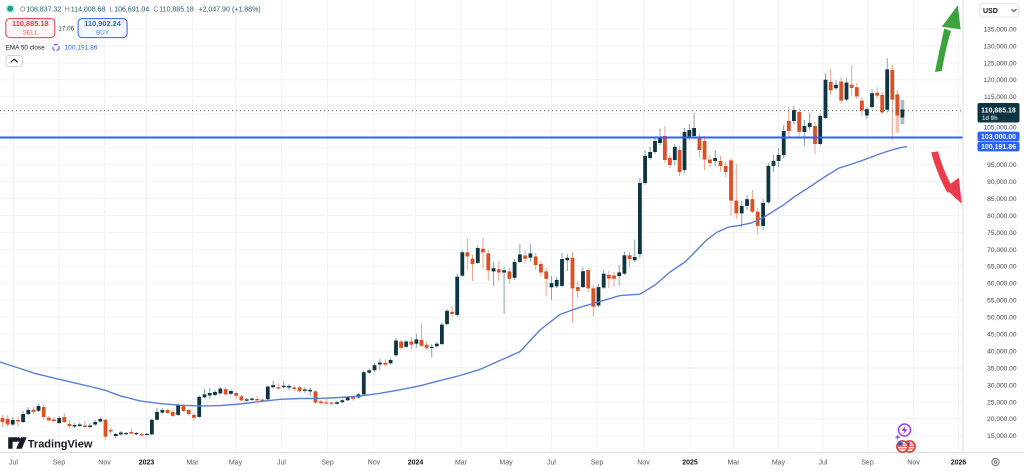 The height and width of the screenshot is (471, 1024). I want to click on svg-text: 108,837.32, so click(43, 9).